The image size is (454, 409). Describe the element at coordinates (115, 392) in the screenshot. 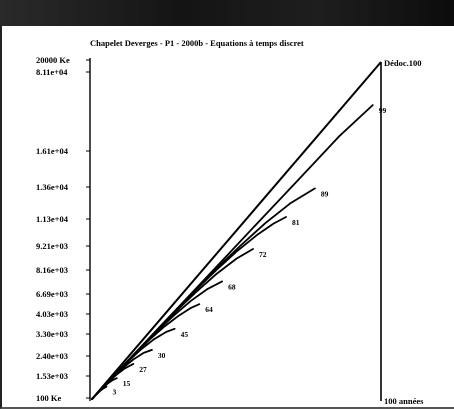

I see `series-label-3: 3` at that location.